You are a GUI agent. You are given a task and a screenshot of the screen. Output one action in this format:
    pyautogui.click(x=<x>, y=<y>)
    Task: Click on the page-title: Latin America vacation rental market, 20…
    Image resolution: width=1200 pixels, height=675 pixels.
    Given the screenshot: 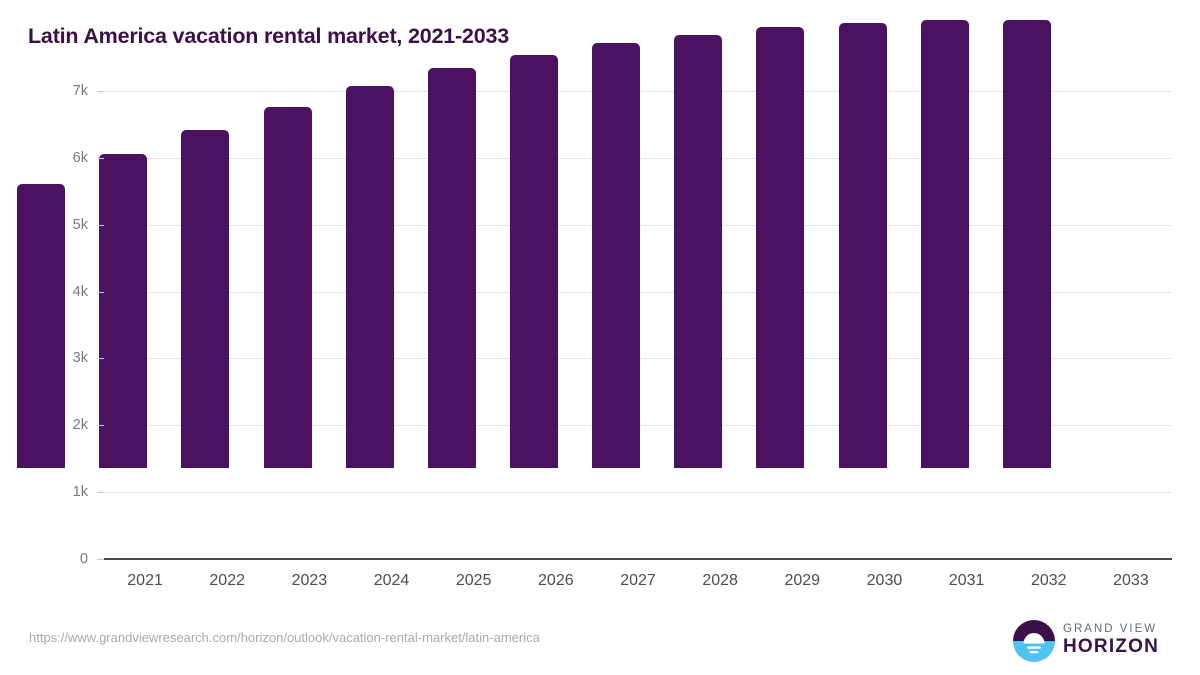 What is the action you would take?
    pyautogui.click(x=268, y=36)
    